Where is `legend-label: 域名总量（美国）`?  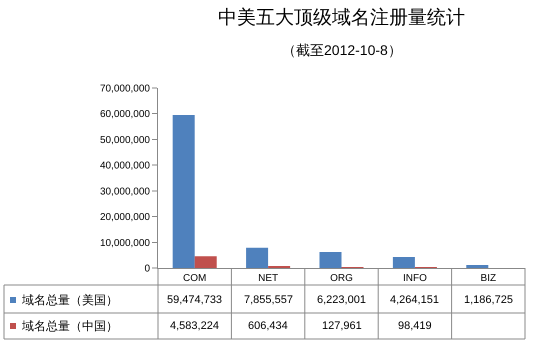
legend-label: 域名总量（美国） is located at coordinates (69, 300).